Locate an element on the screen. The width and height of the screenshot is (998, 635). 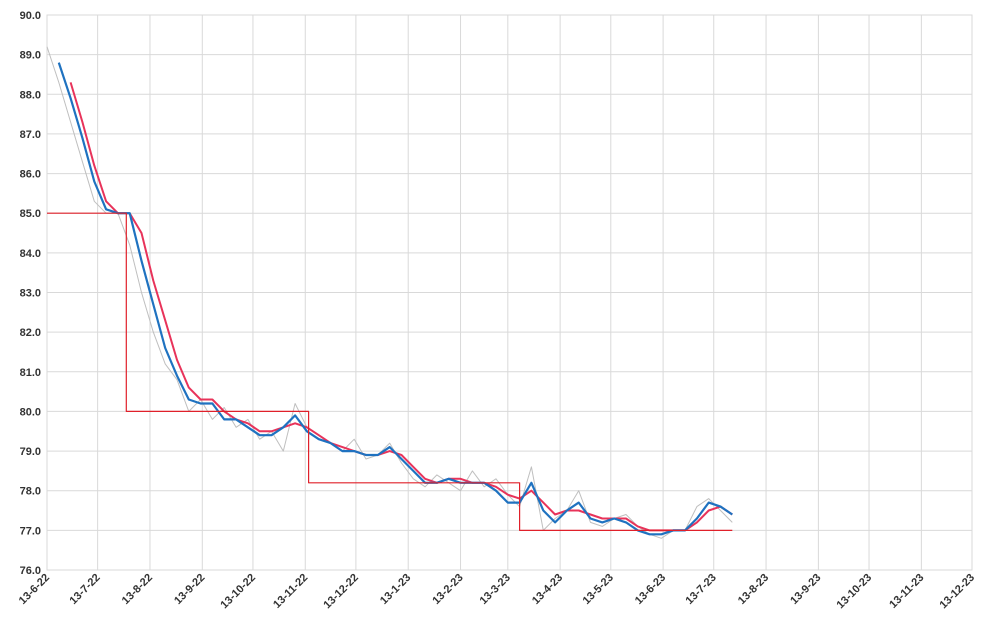
y-tick-label: 78.0 is located at coordinates (30, 492).